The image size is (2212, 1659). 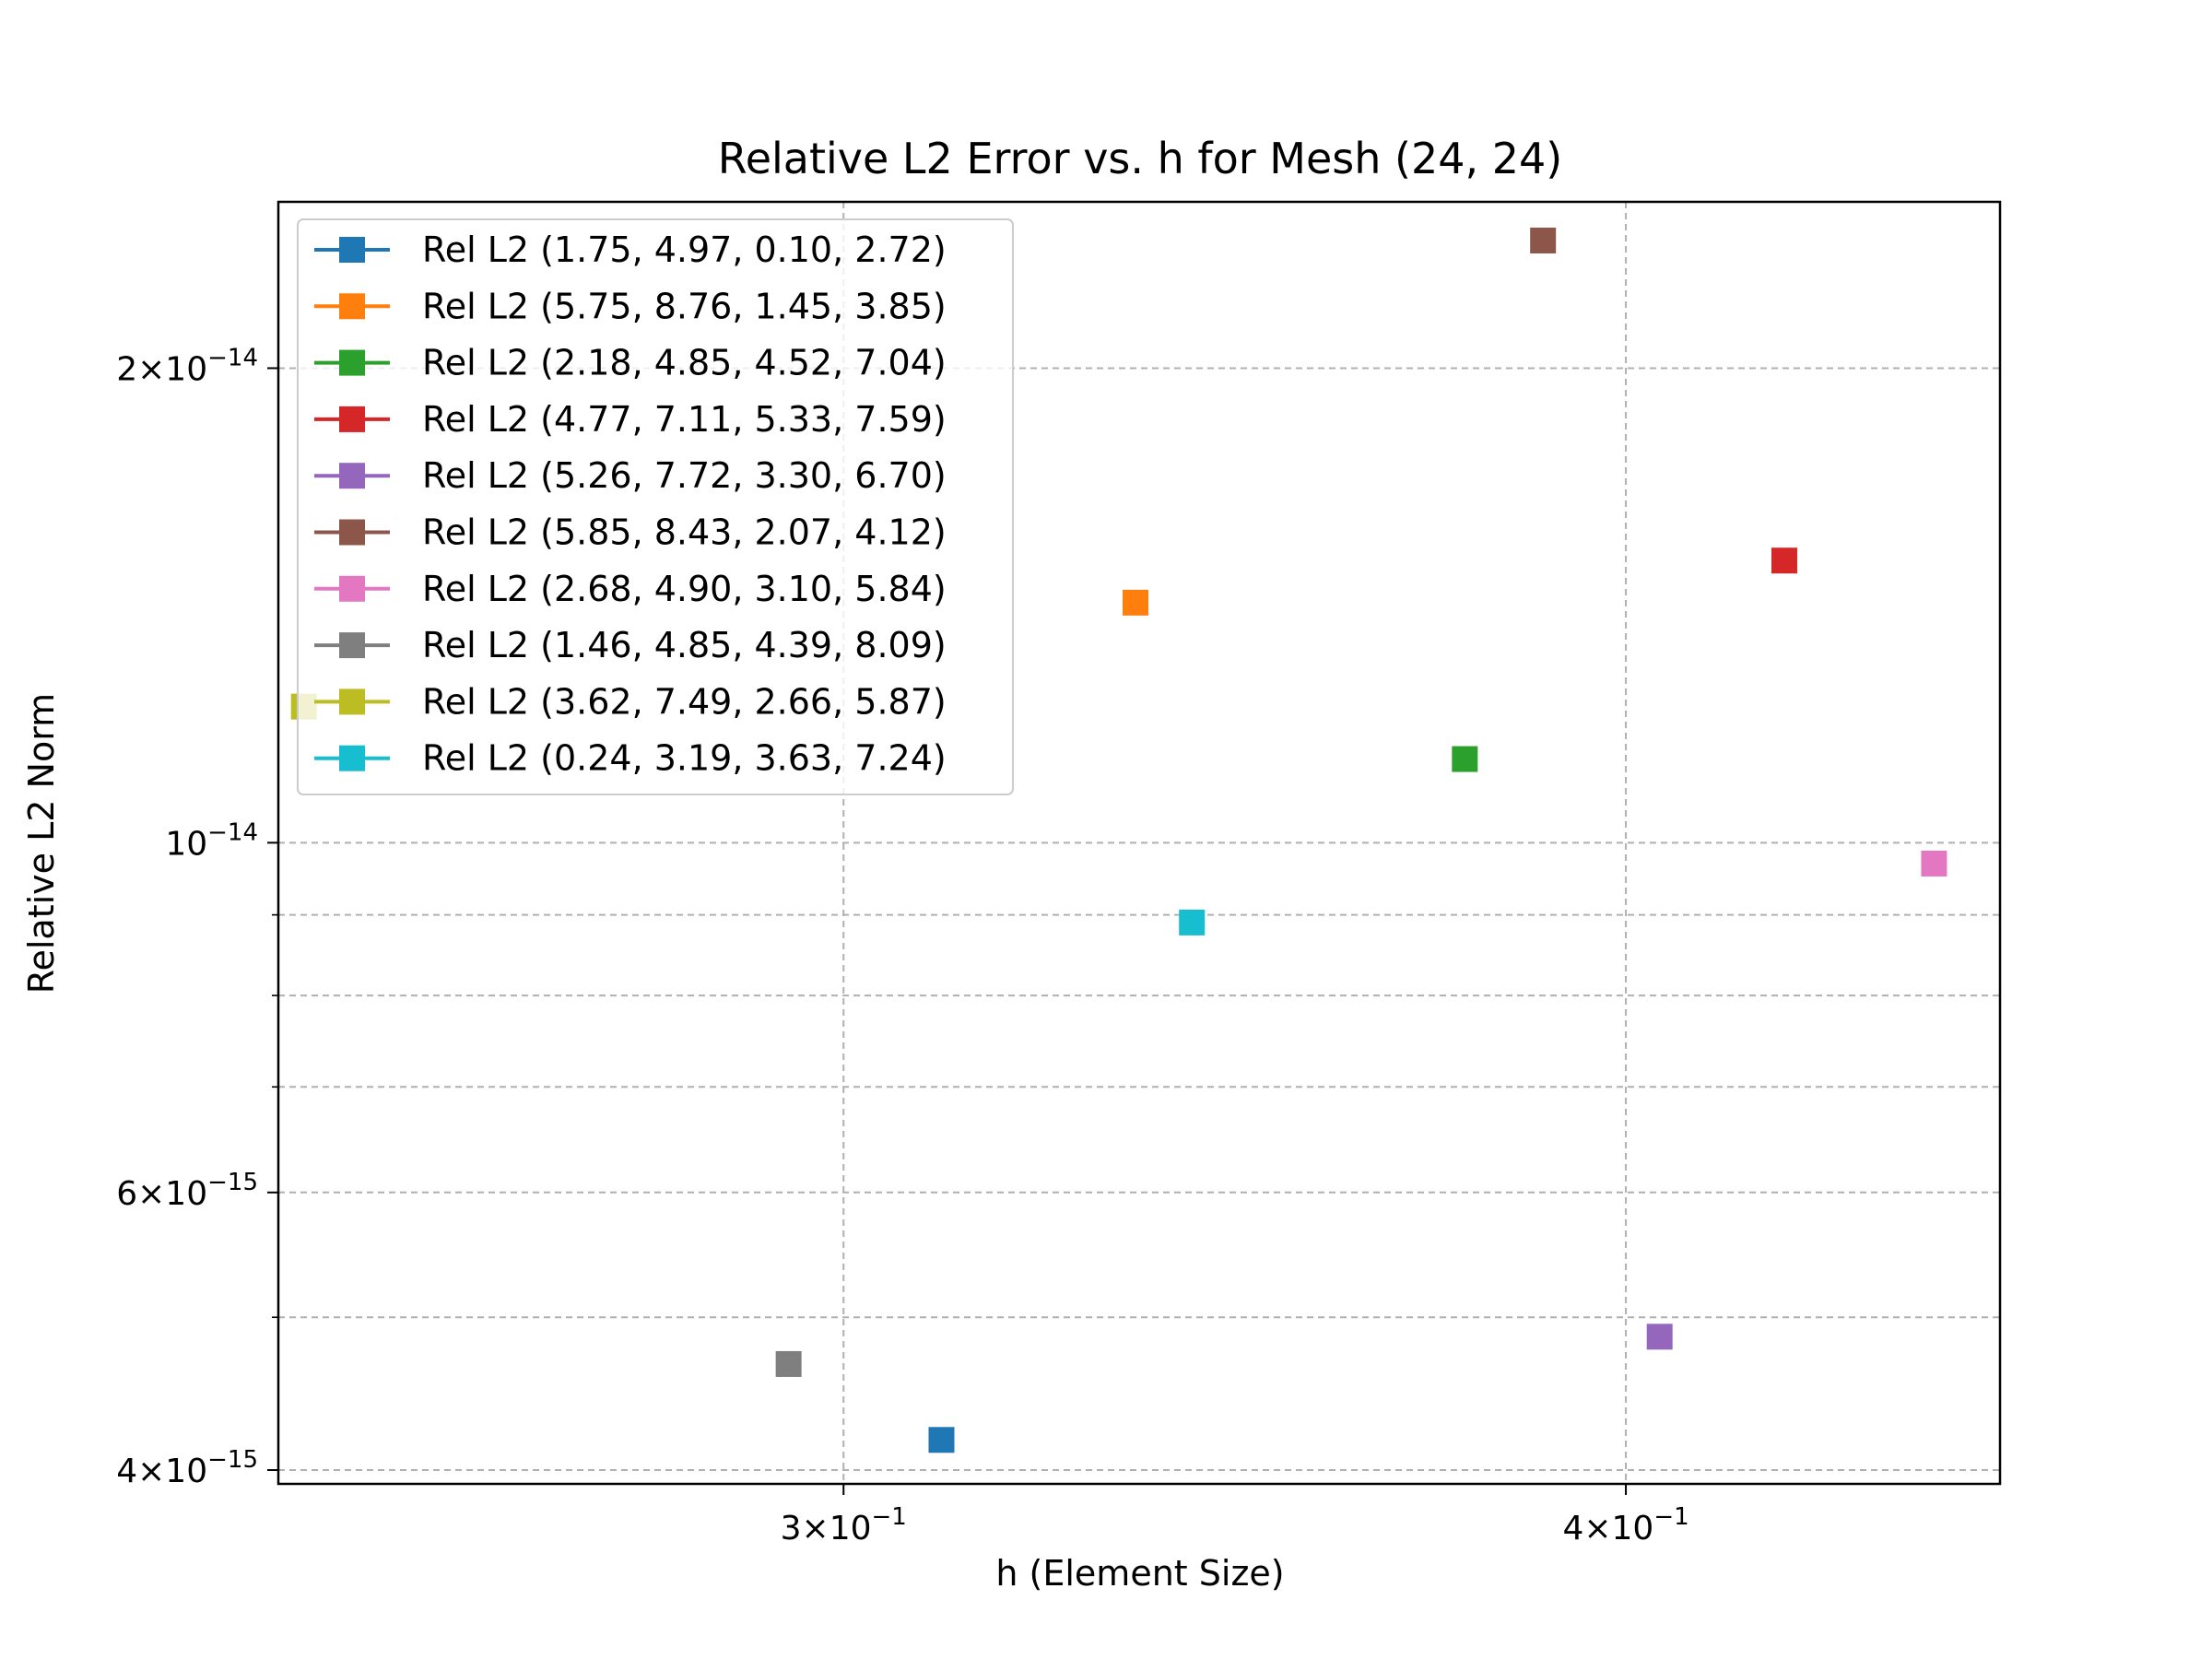 What do you see at coordinates (684, 419) in the screenshot?
I see `legend-label: Rel L2 (4.77, 7.11, 5.33, 7.59)` at bounding box center [684, 419].